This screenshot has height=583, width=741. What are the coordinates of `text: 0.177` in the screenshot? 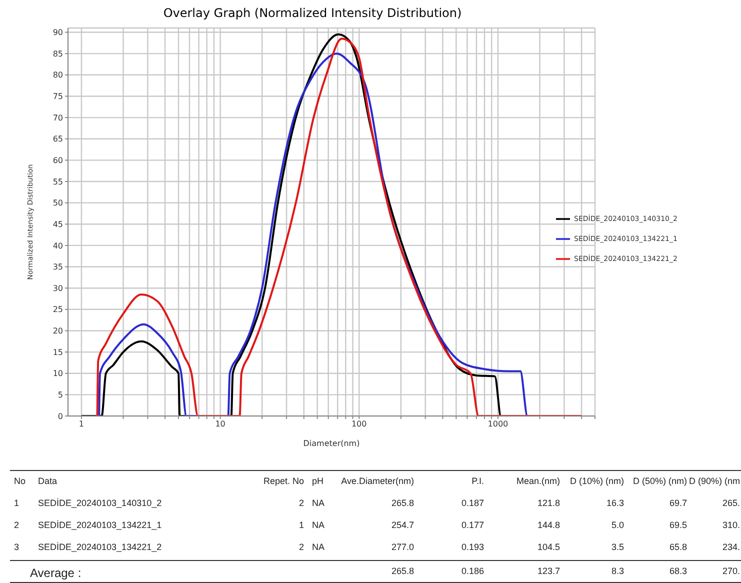 It's located at (472, 525).